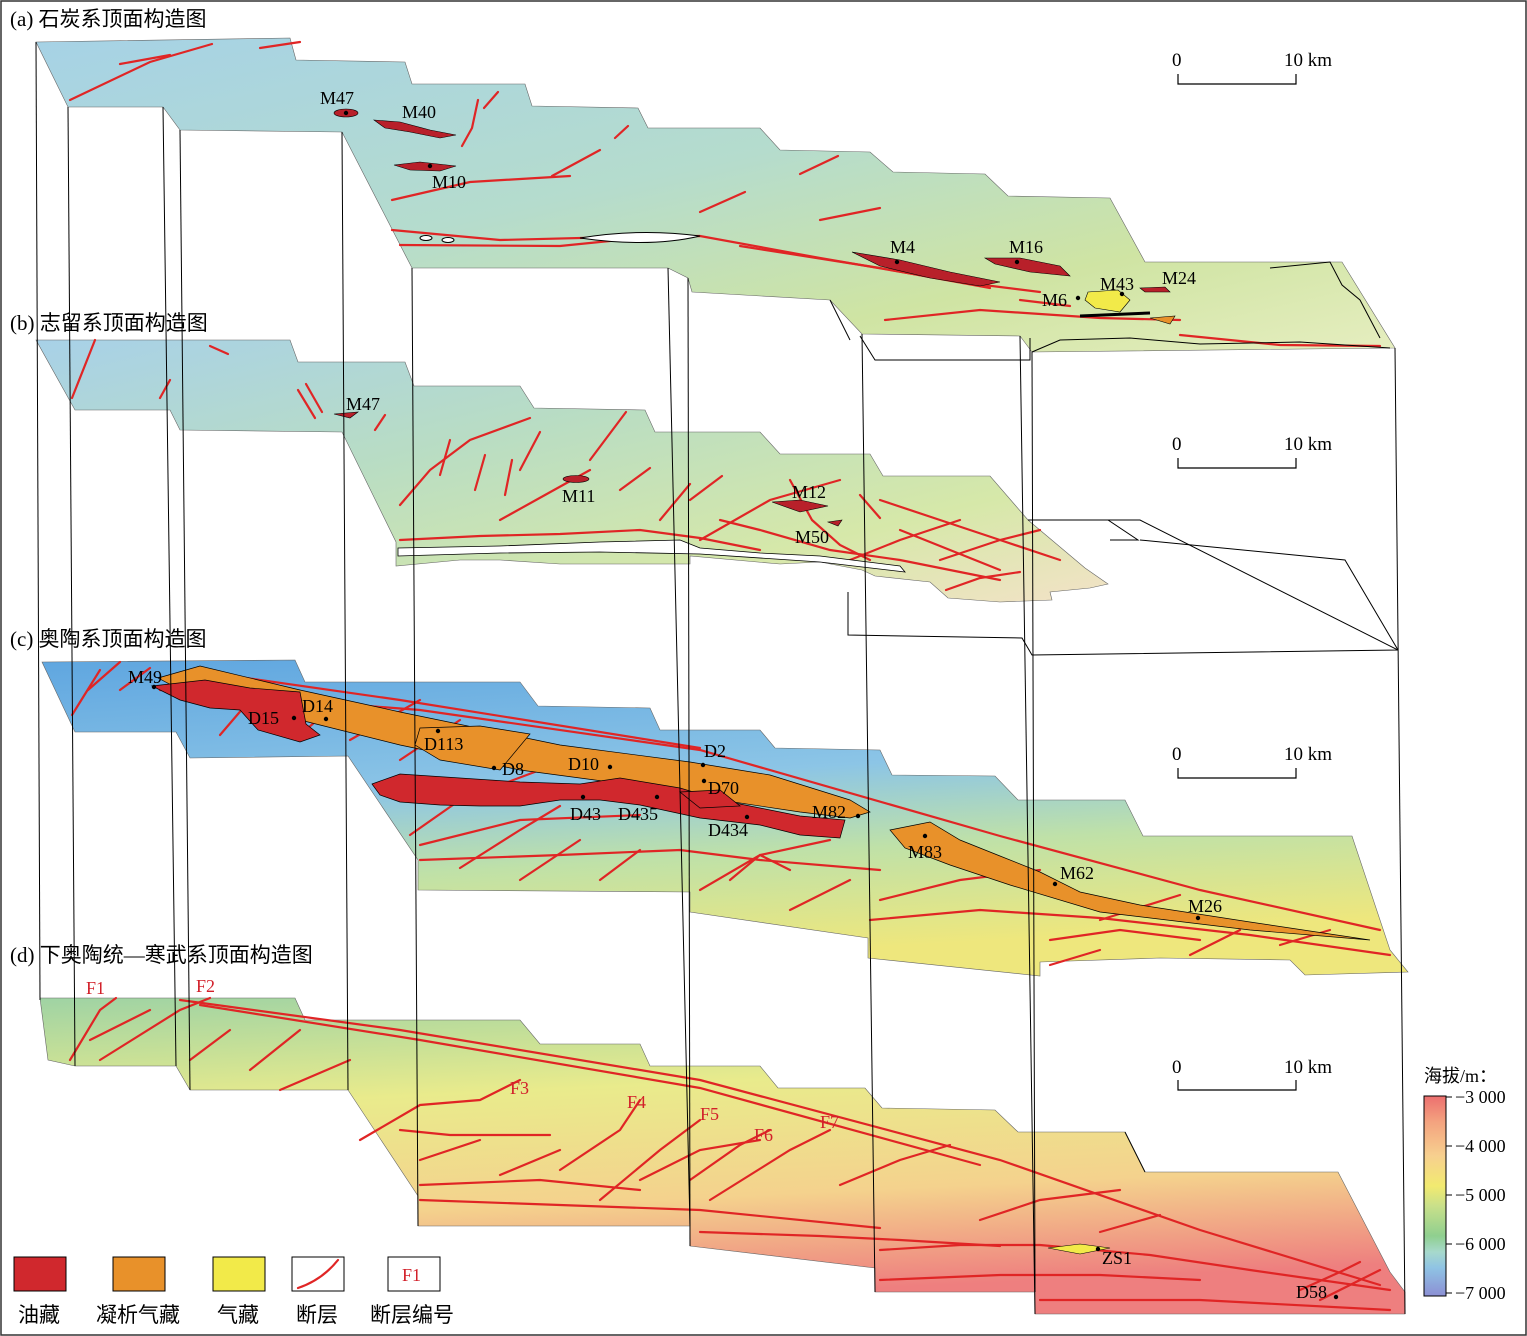 This screenshot has width=1527, height=1336. Describe the element at coordinates (829, 812) in the screenshot. I see `well-label: M82` at that location.